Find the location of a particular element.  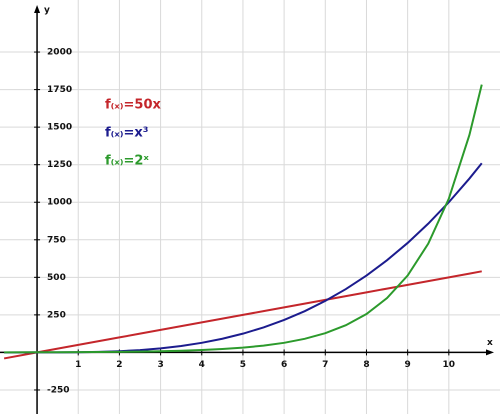

y-tick-label: 1000 is located at coordinates (59, 203).